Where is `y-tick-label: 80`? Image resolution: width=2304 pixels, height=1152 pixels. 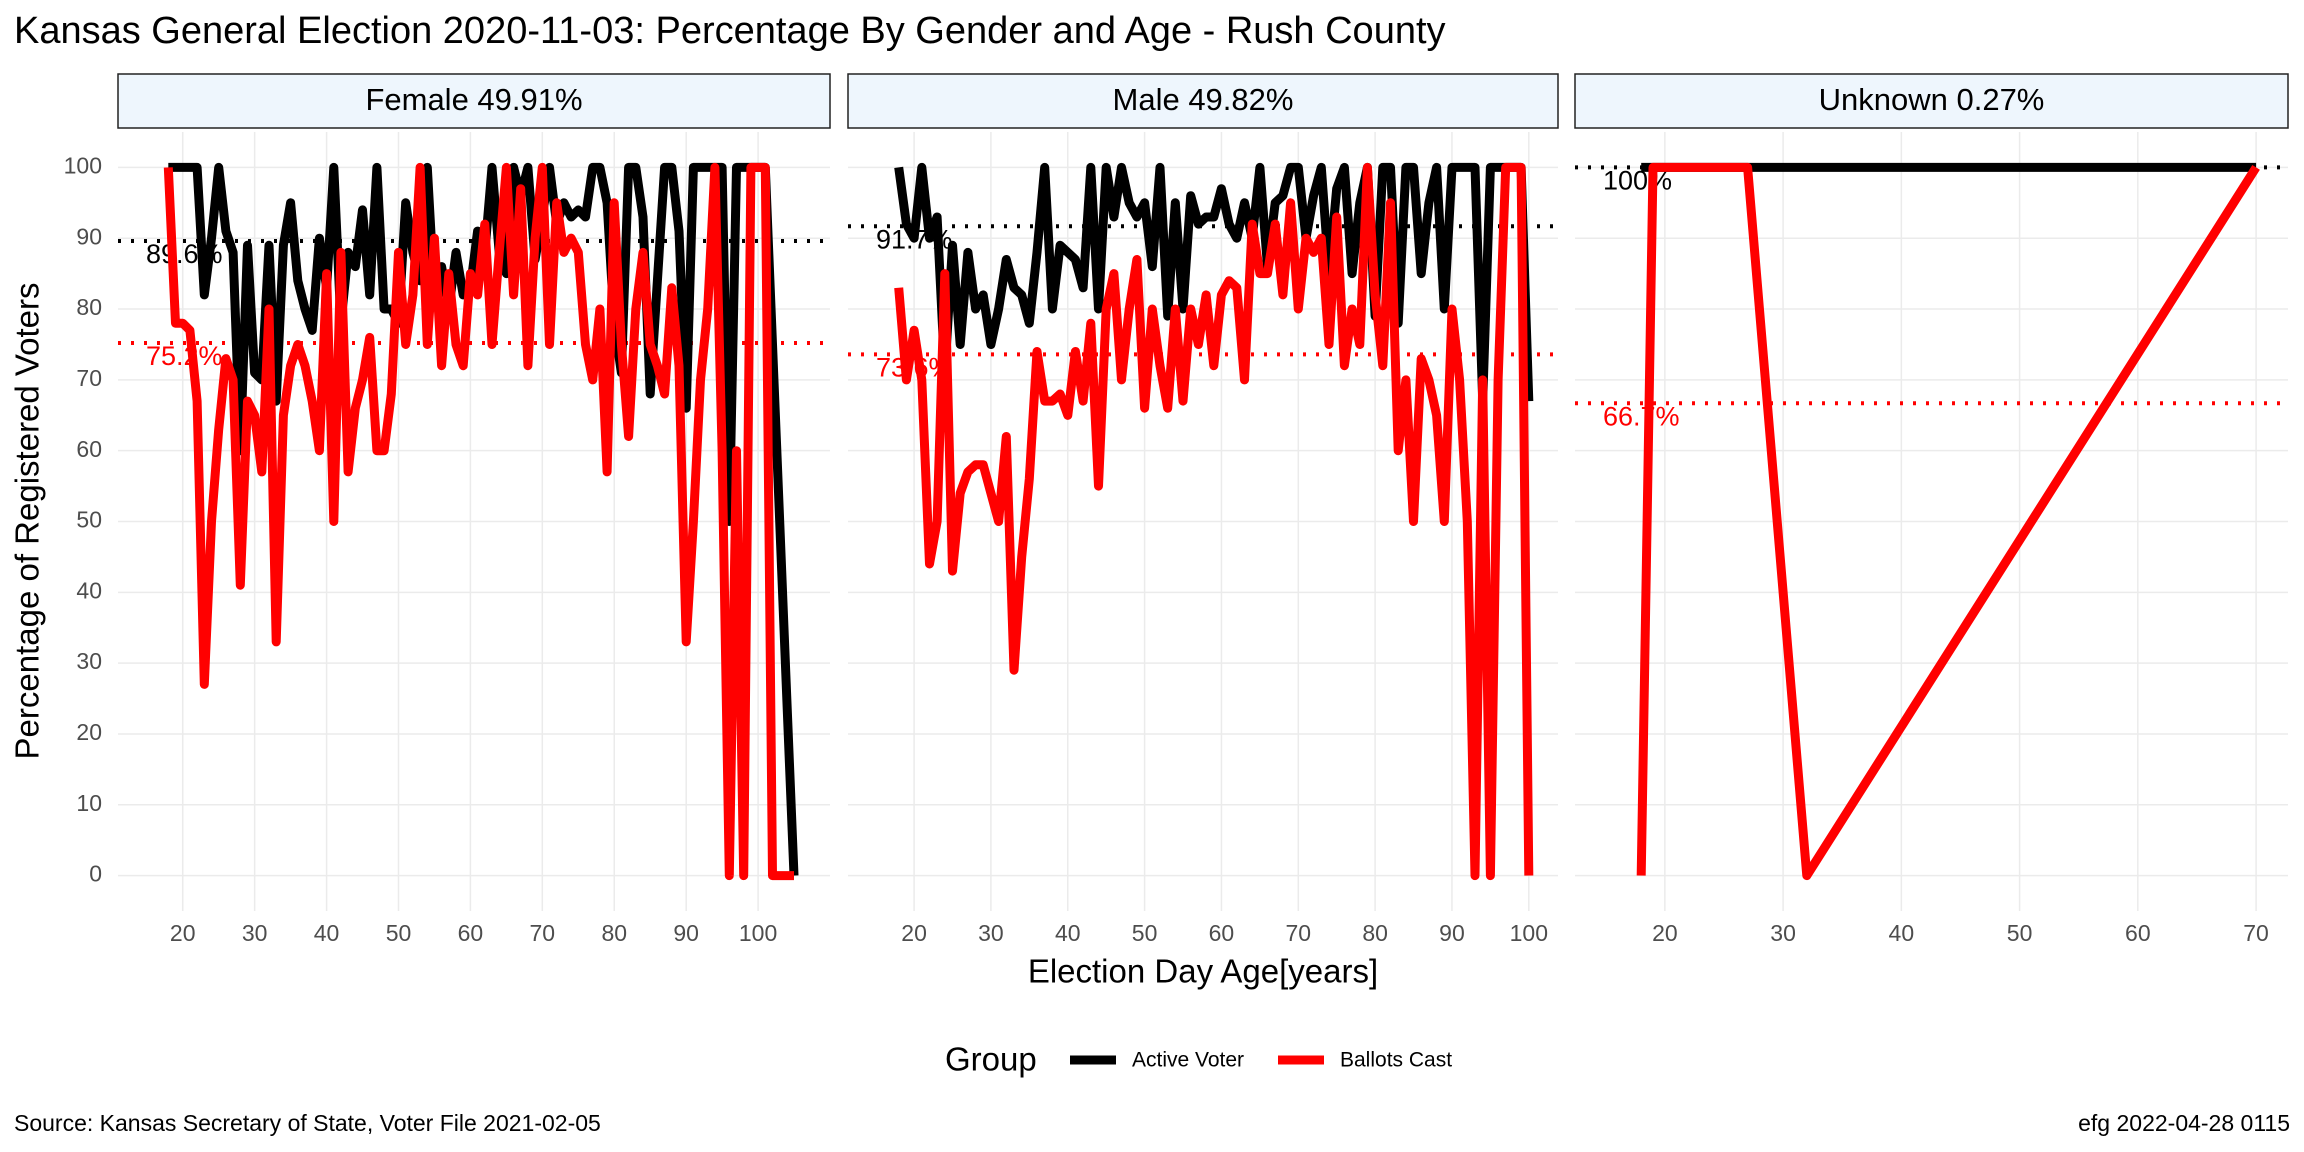 y-tick-label: 80 is located at coordinates (89, 307).